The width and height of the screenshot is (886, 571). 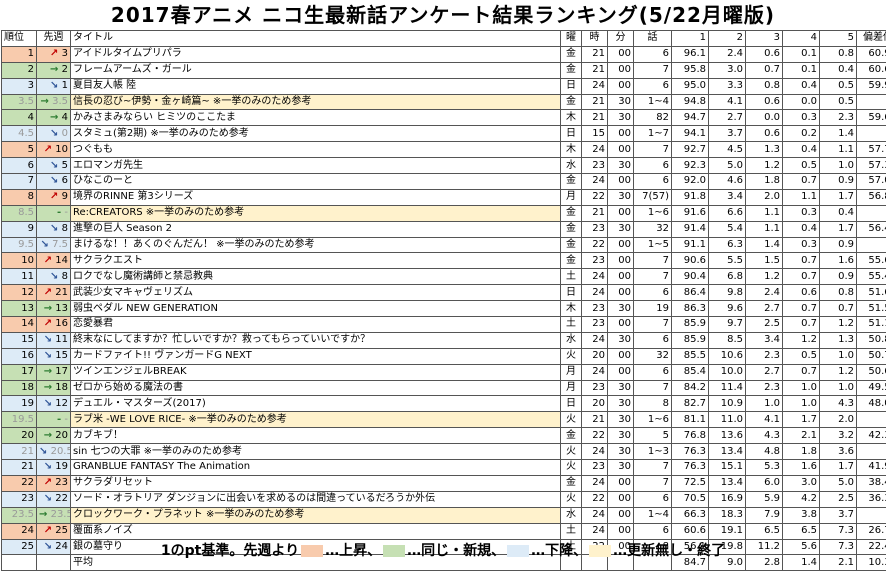 I want to click on episode-cell: 6, so click(x=653, y=166).